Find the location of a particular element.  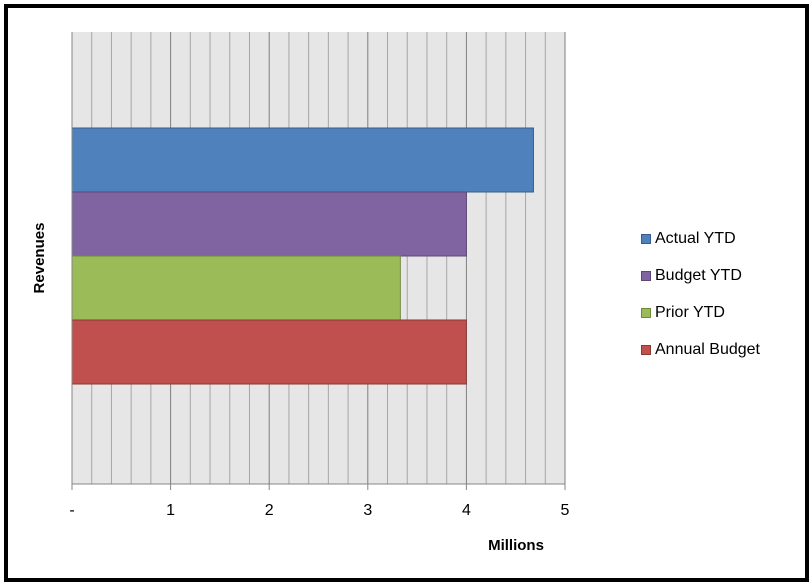

legend-swatch-annual-budget is located at coordinates (646, 349).